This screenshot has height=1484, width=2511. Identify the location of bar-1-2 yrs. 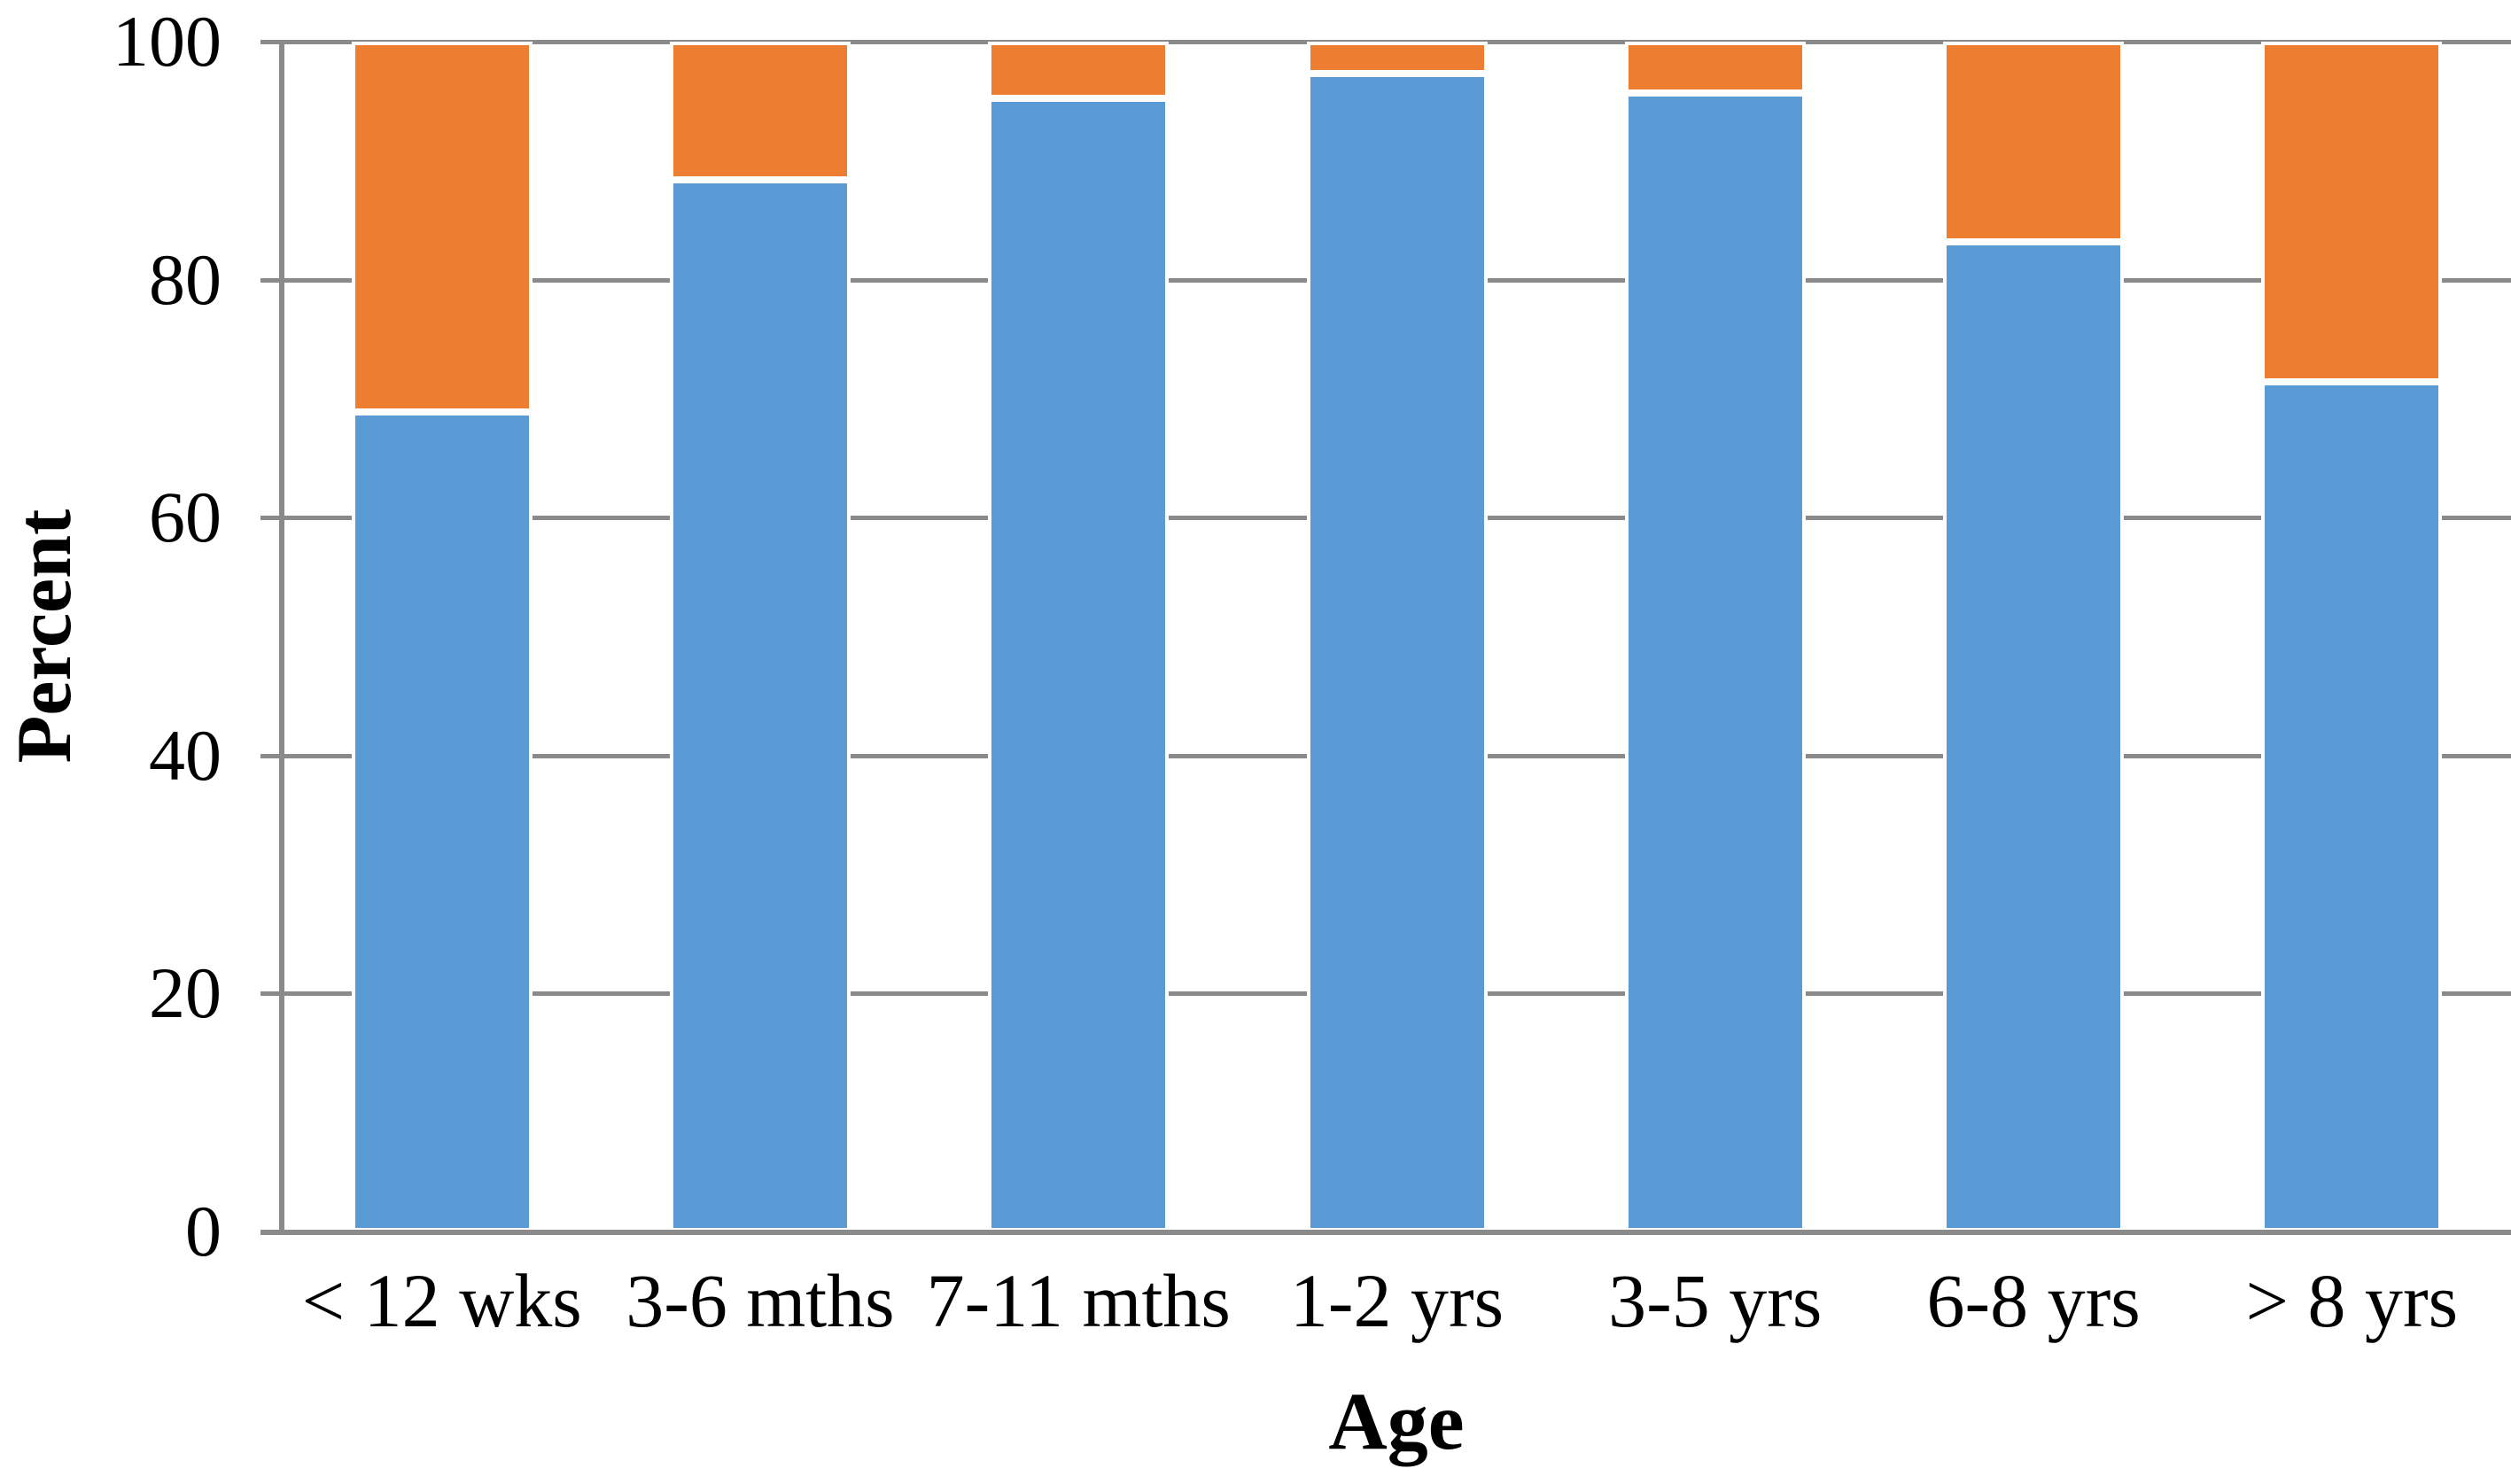
(1397, 636).